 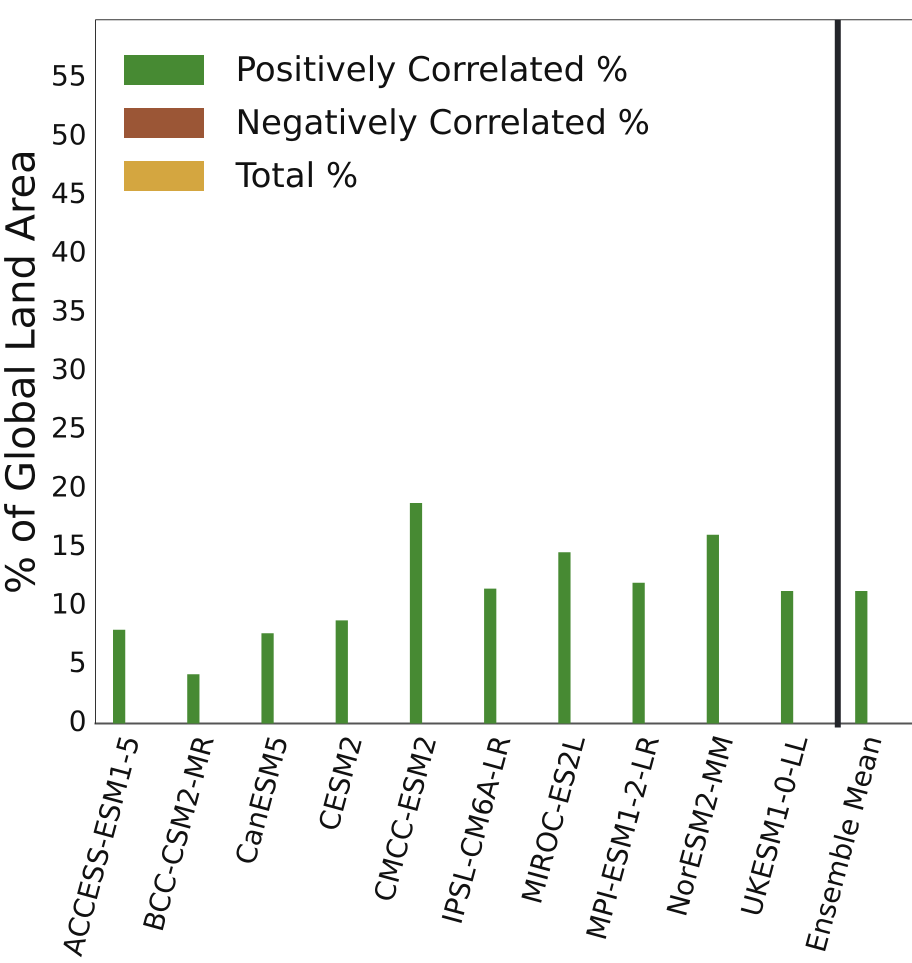 What do you see at coordinates (68, 369) in the screenshot?
I see `y-tick-label: 30` at bounding box center [68, 369].